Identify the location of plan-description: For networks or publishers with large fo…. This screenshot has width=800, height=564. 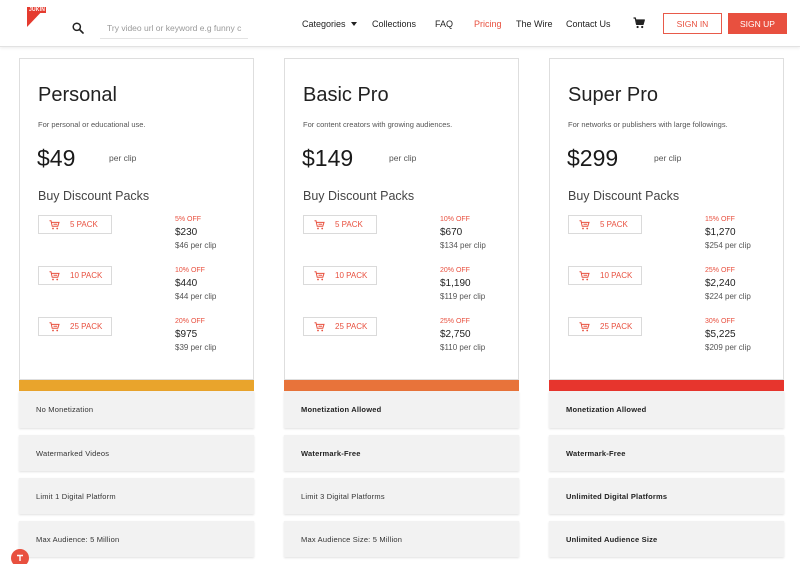
(648, 124).